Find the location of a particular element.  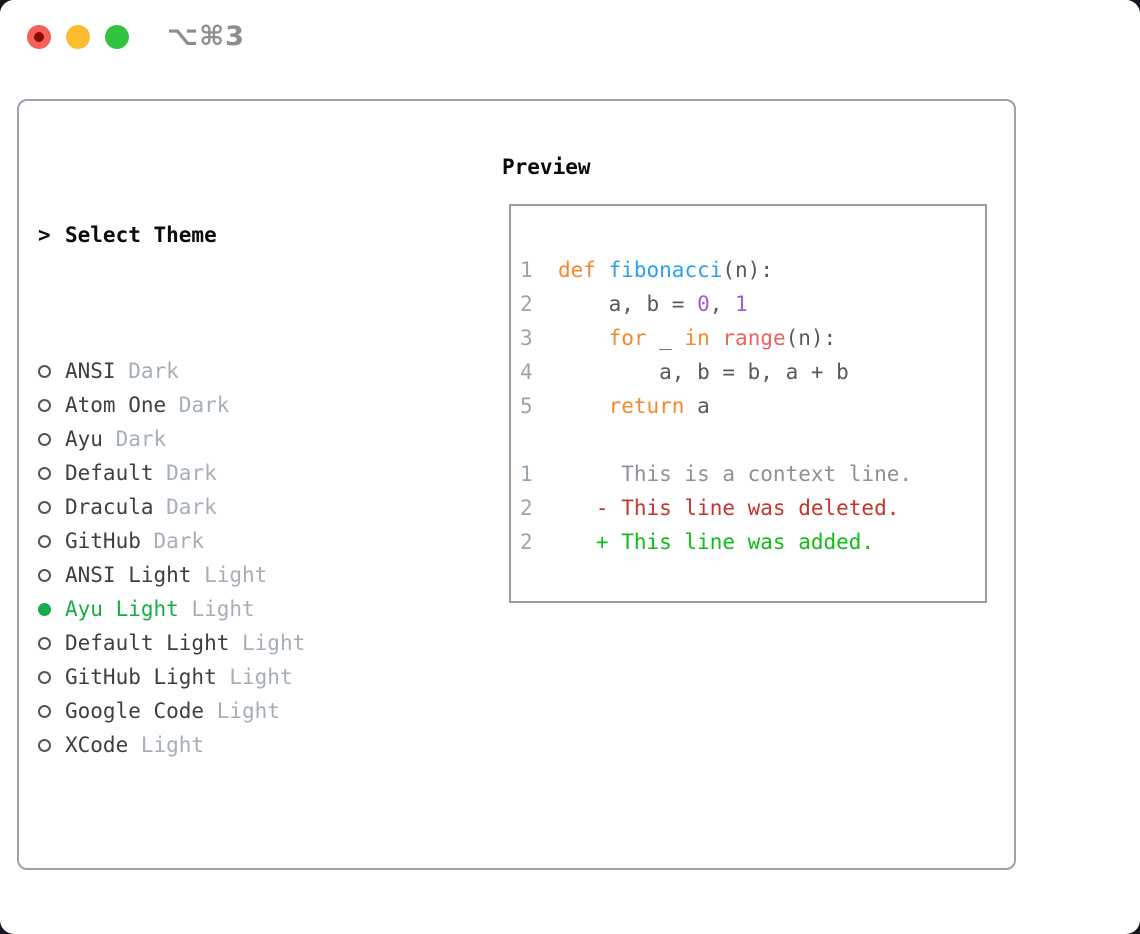

theme-option-dracula: Dracula Dark is located at coordinates (238, 507).